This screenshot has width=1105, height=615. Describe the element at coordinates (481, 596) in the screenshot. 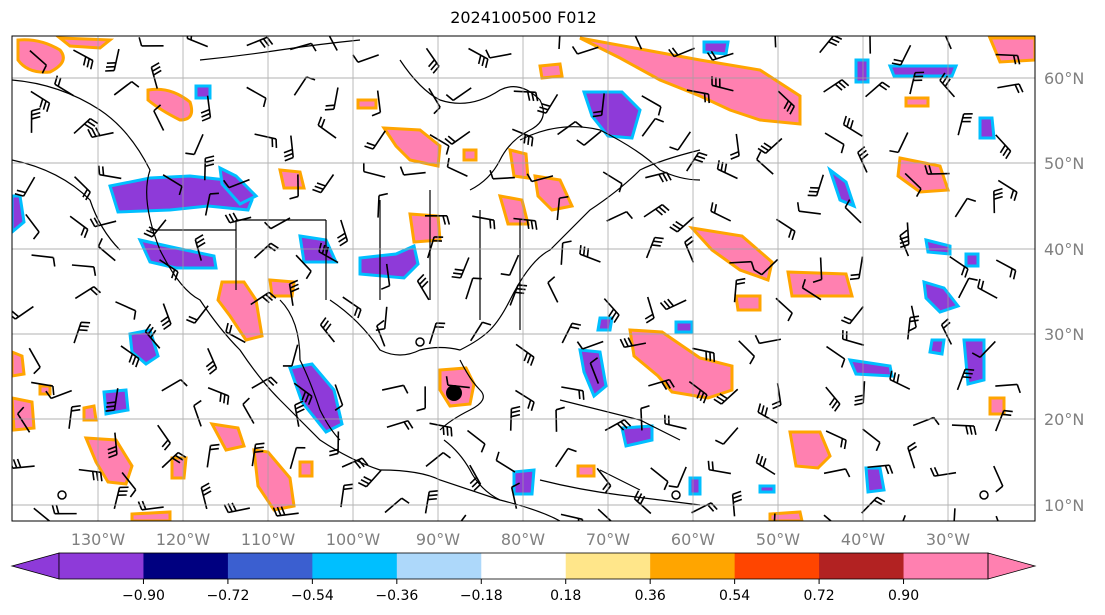

I see `colorbar-tick-label: −0.18` at that location.